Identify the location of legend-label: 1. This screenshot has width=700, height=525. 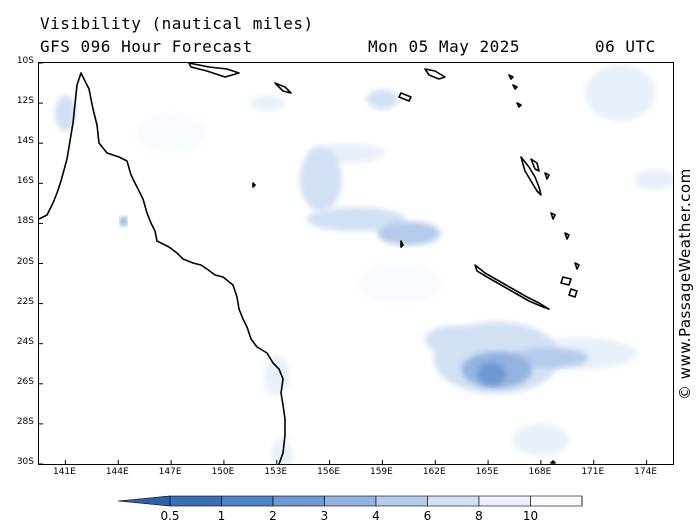
(221, 516).